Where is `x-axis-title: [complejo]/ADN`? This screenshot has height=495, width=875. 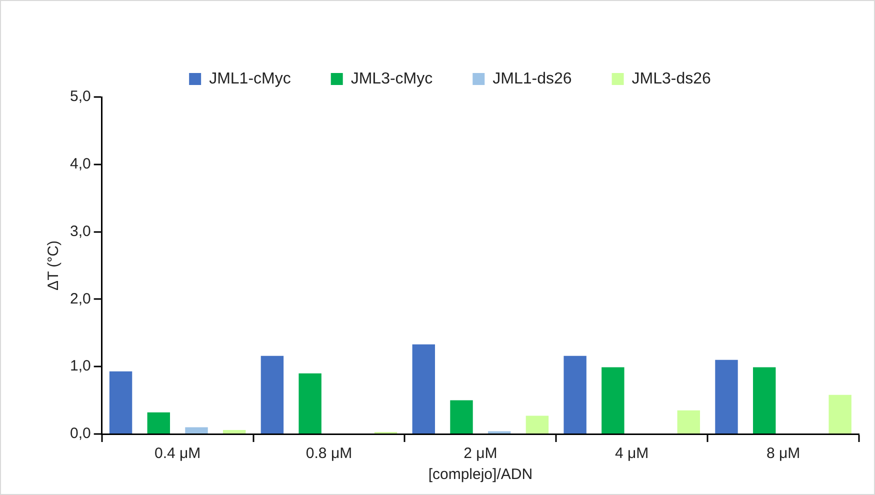 x-axis-title: [complejo]/ADN is located at coordinates (480, 475).